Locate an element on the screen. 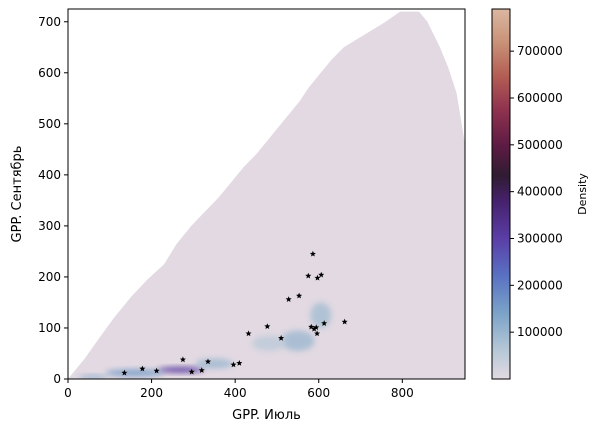  density-hotspots is located at coordinates (205, 340).